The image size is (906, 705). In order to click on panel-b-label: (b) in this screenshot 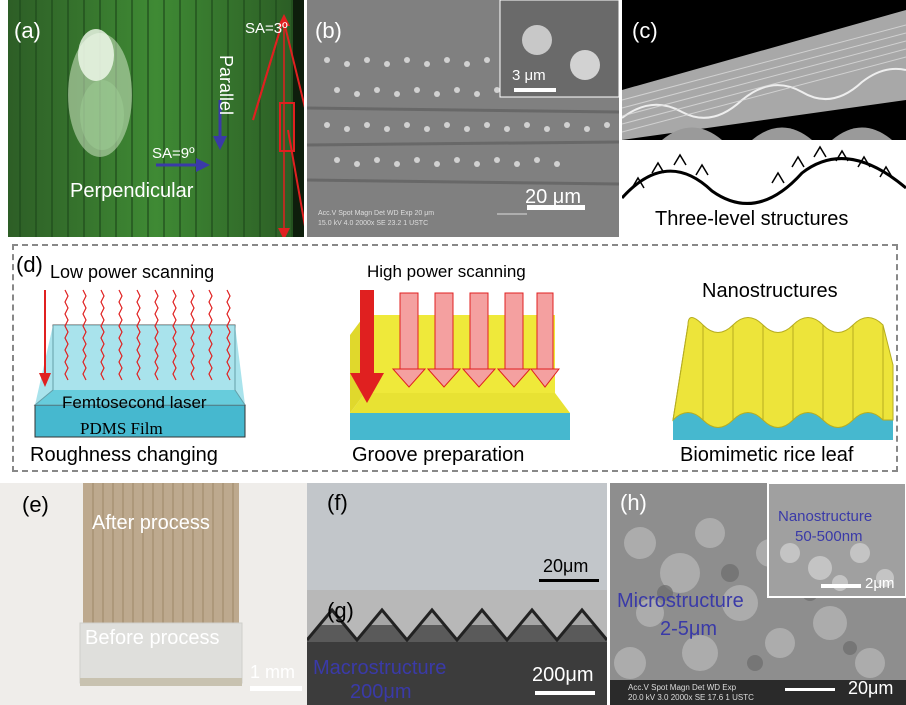, I will do `click(328, 30)`.